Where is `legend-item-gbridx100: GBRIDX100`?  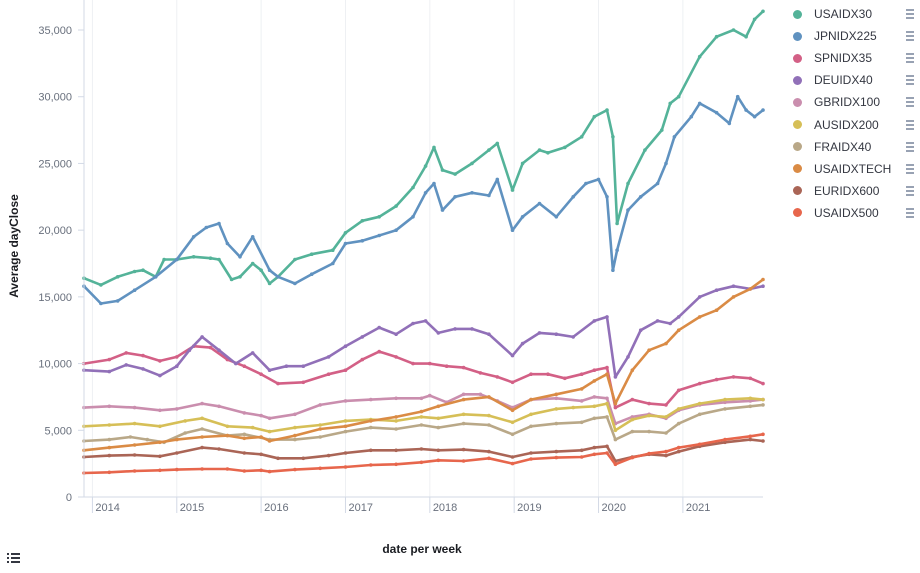 legend-item-gbridx100: GBRIDX100 is located at coordinates (855, 102).